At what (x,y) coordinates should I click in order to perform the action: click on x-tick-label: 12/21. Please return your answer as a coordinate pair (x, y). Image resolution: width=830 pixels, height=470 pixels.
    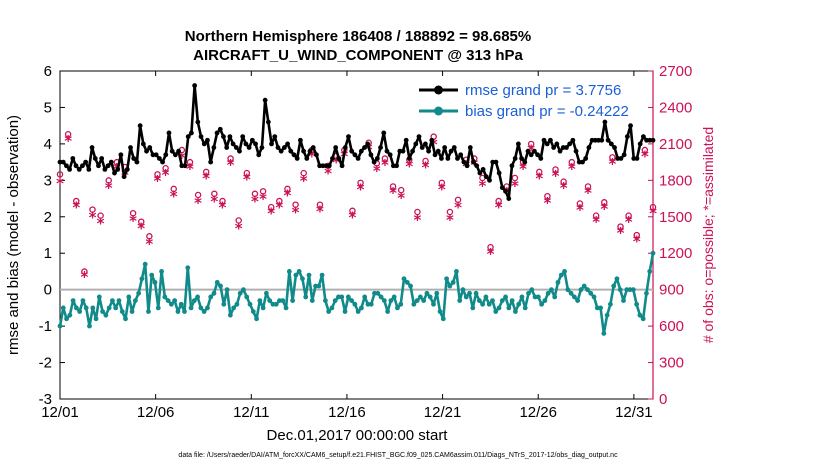
    Looking at the image, I should click on (443, 412).